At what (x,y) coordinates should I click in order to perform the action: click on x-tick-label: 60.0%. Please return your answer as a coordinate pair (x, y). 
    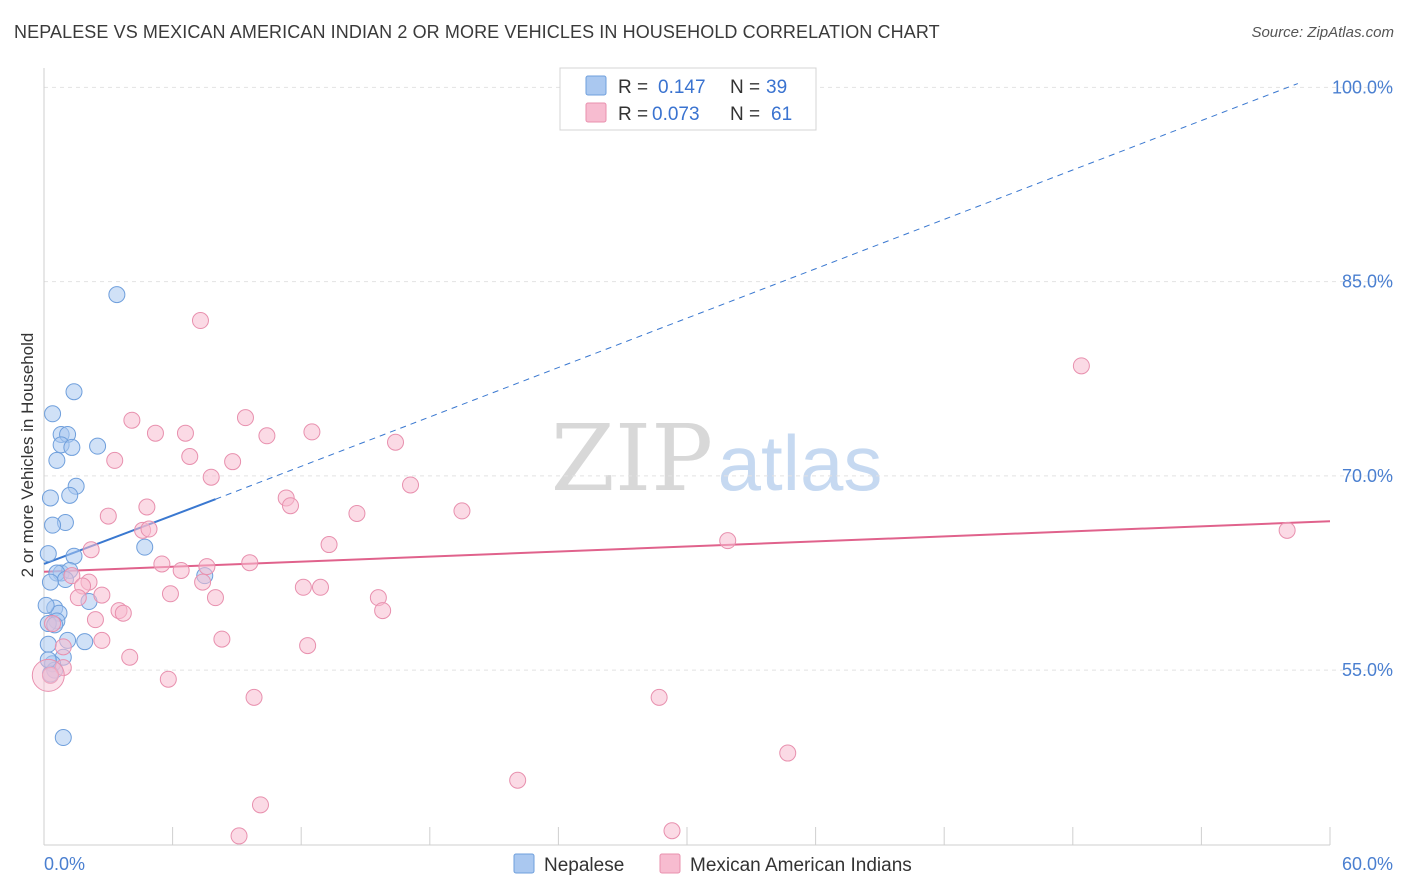
    Looking at the image, I should click on (1367, 864).